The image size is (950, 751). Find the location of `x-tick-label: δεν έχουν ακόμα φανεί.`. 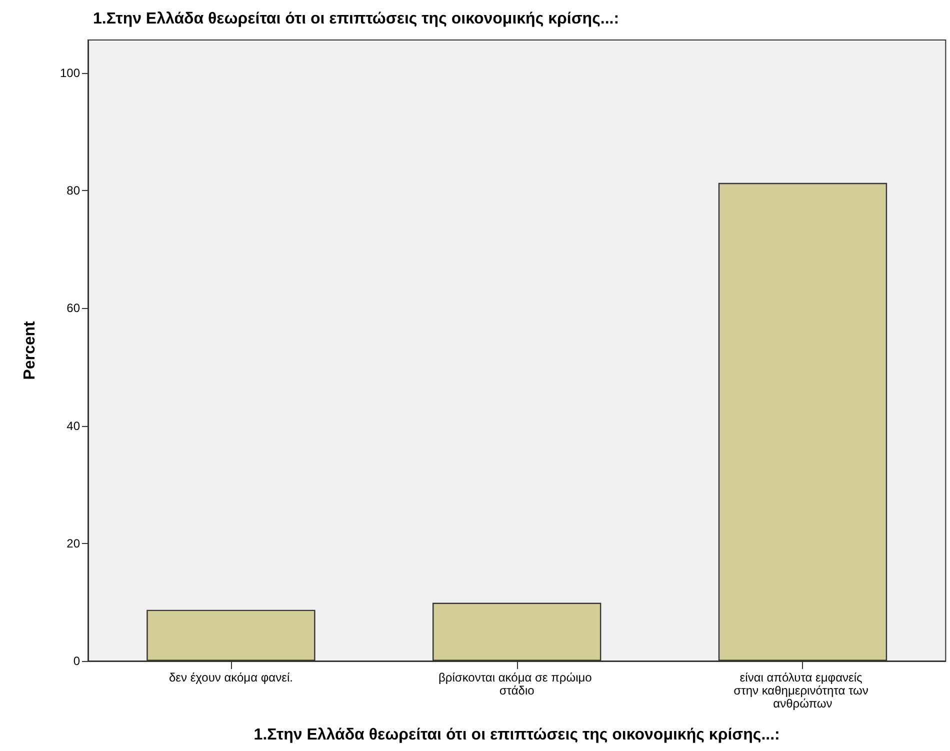

x-tick-label: δεν έχουν ακόμα φανεί. is located at coordinates (230, 677).